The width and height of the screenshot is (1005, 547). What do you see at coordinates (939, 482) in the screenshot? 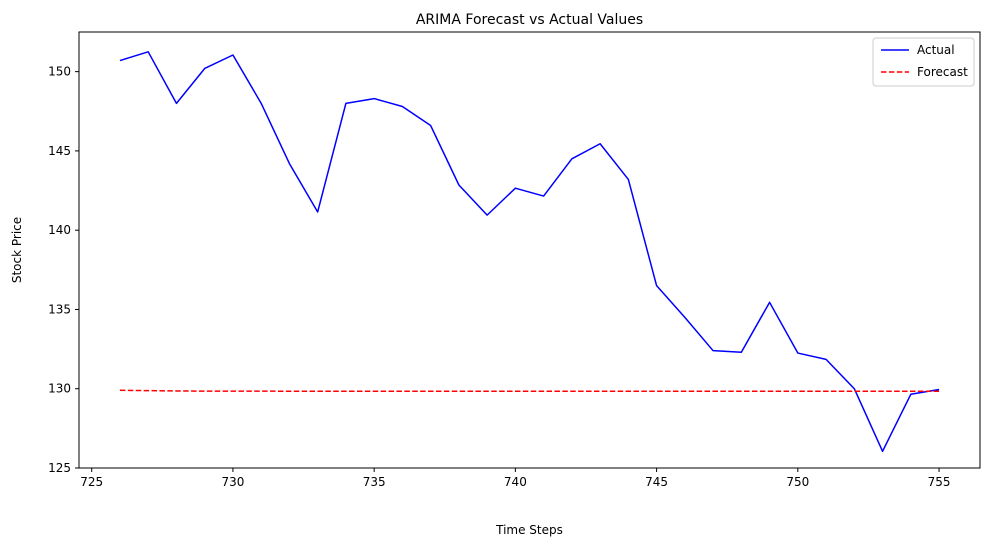
I see `x-tick-label: 755` at bounding box center [939, 482].